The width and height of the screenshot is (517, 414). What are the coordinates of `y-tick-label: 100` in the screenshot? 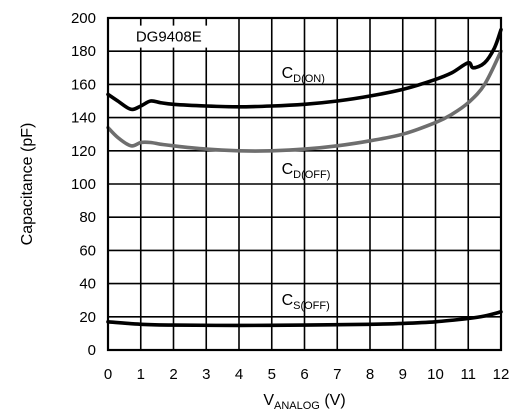 It's located at (83, 184).